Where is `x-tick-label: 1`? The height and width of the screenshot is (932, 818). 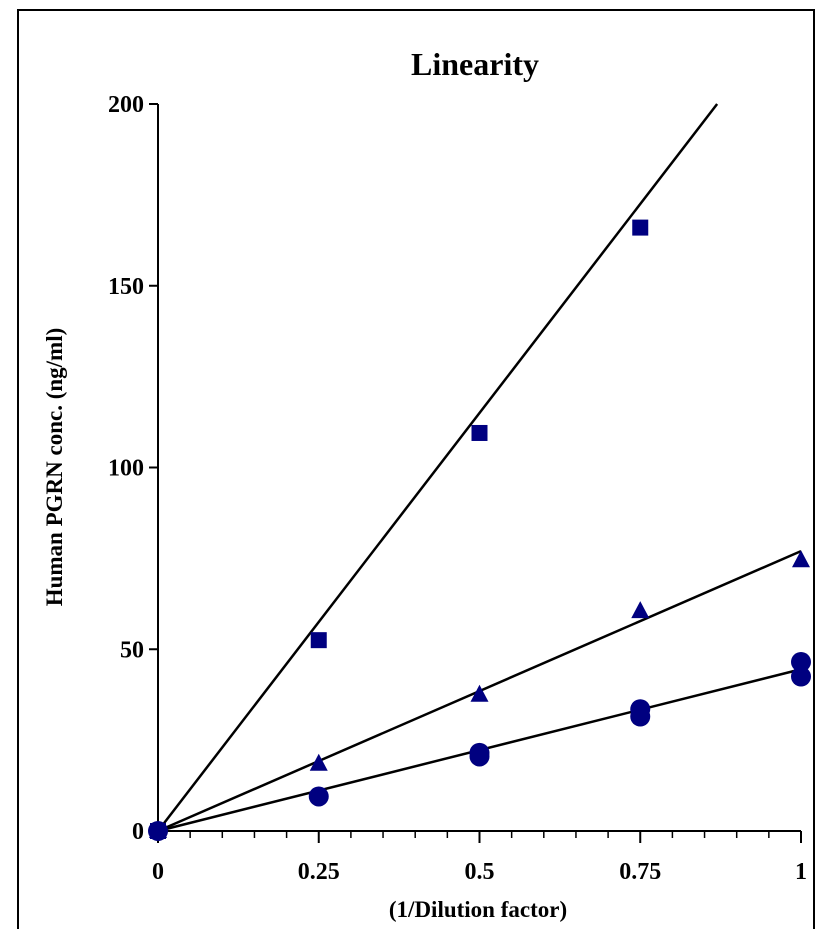
x-tick-label: 1 is located at coordinates (801, 872).